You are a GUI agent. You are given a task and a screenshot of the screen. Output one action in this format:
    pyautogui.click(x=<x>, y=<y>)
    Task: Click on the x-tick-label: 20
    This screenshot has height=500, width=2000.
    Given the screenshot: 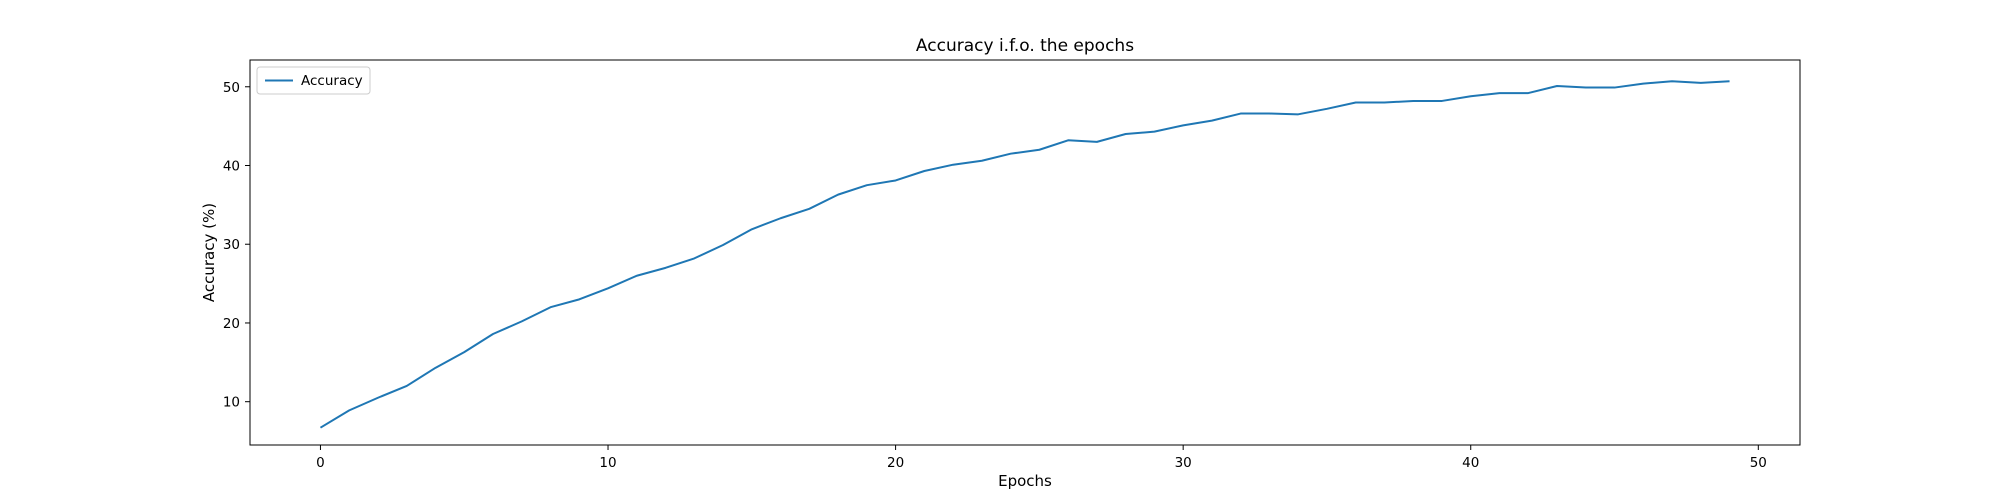 What is the action you would take?
    pyautogui.click(x=895, y=463)
    